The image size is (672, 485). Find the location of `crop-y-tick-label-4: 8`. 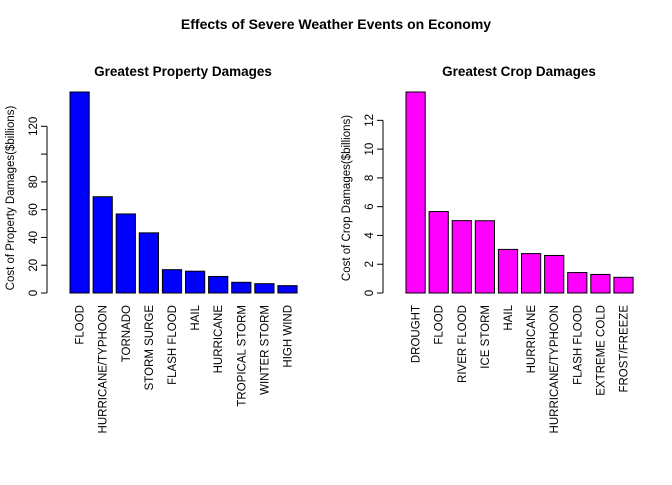

crop-y-tick-label-4: 8 is located at coordinates (370, 178).